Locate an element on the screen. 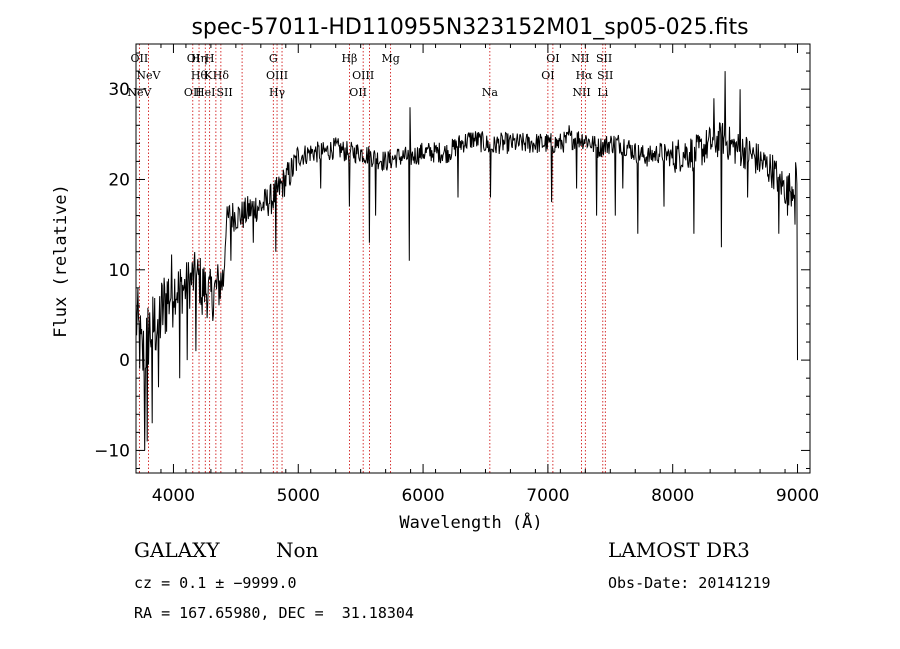 The image size is (900, 649). line-label-3: OII is located at coordinates (193, 92).